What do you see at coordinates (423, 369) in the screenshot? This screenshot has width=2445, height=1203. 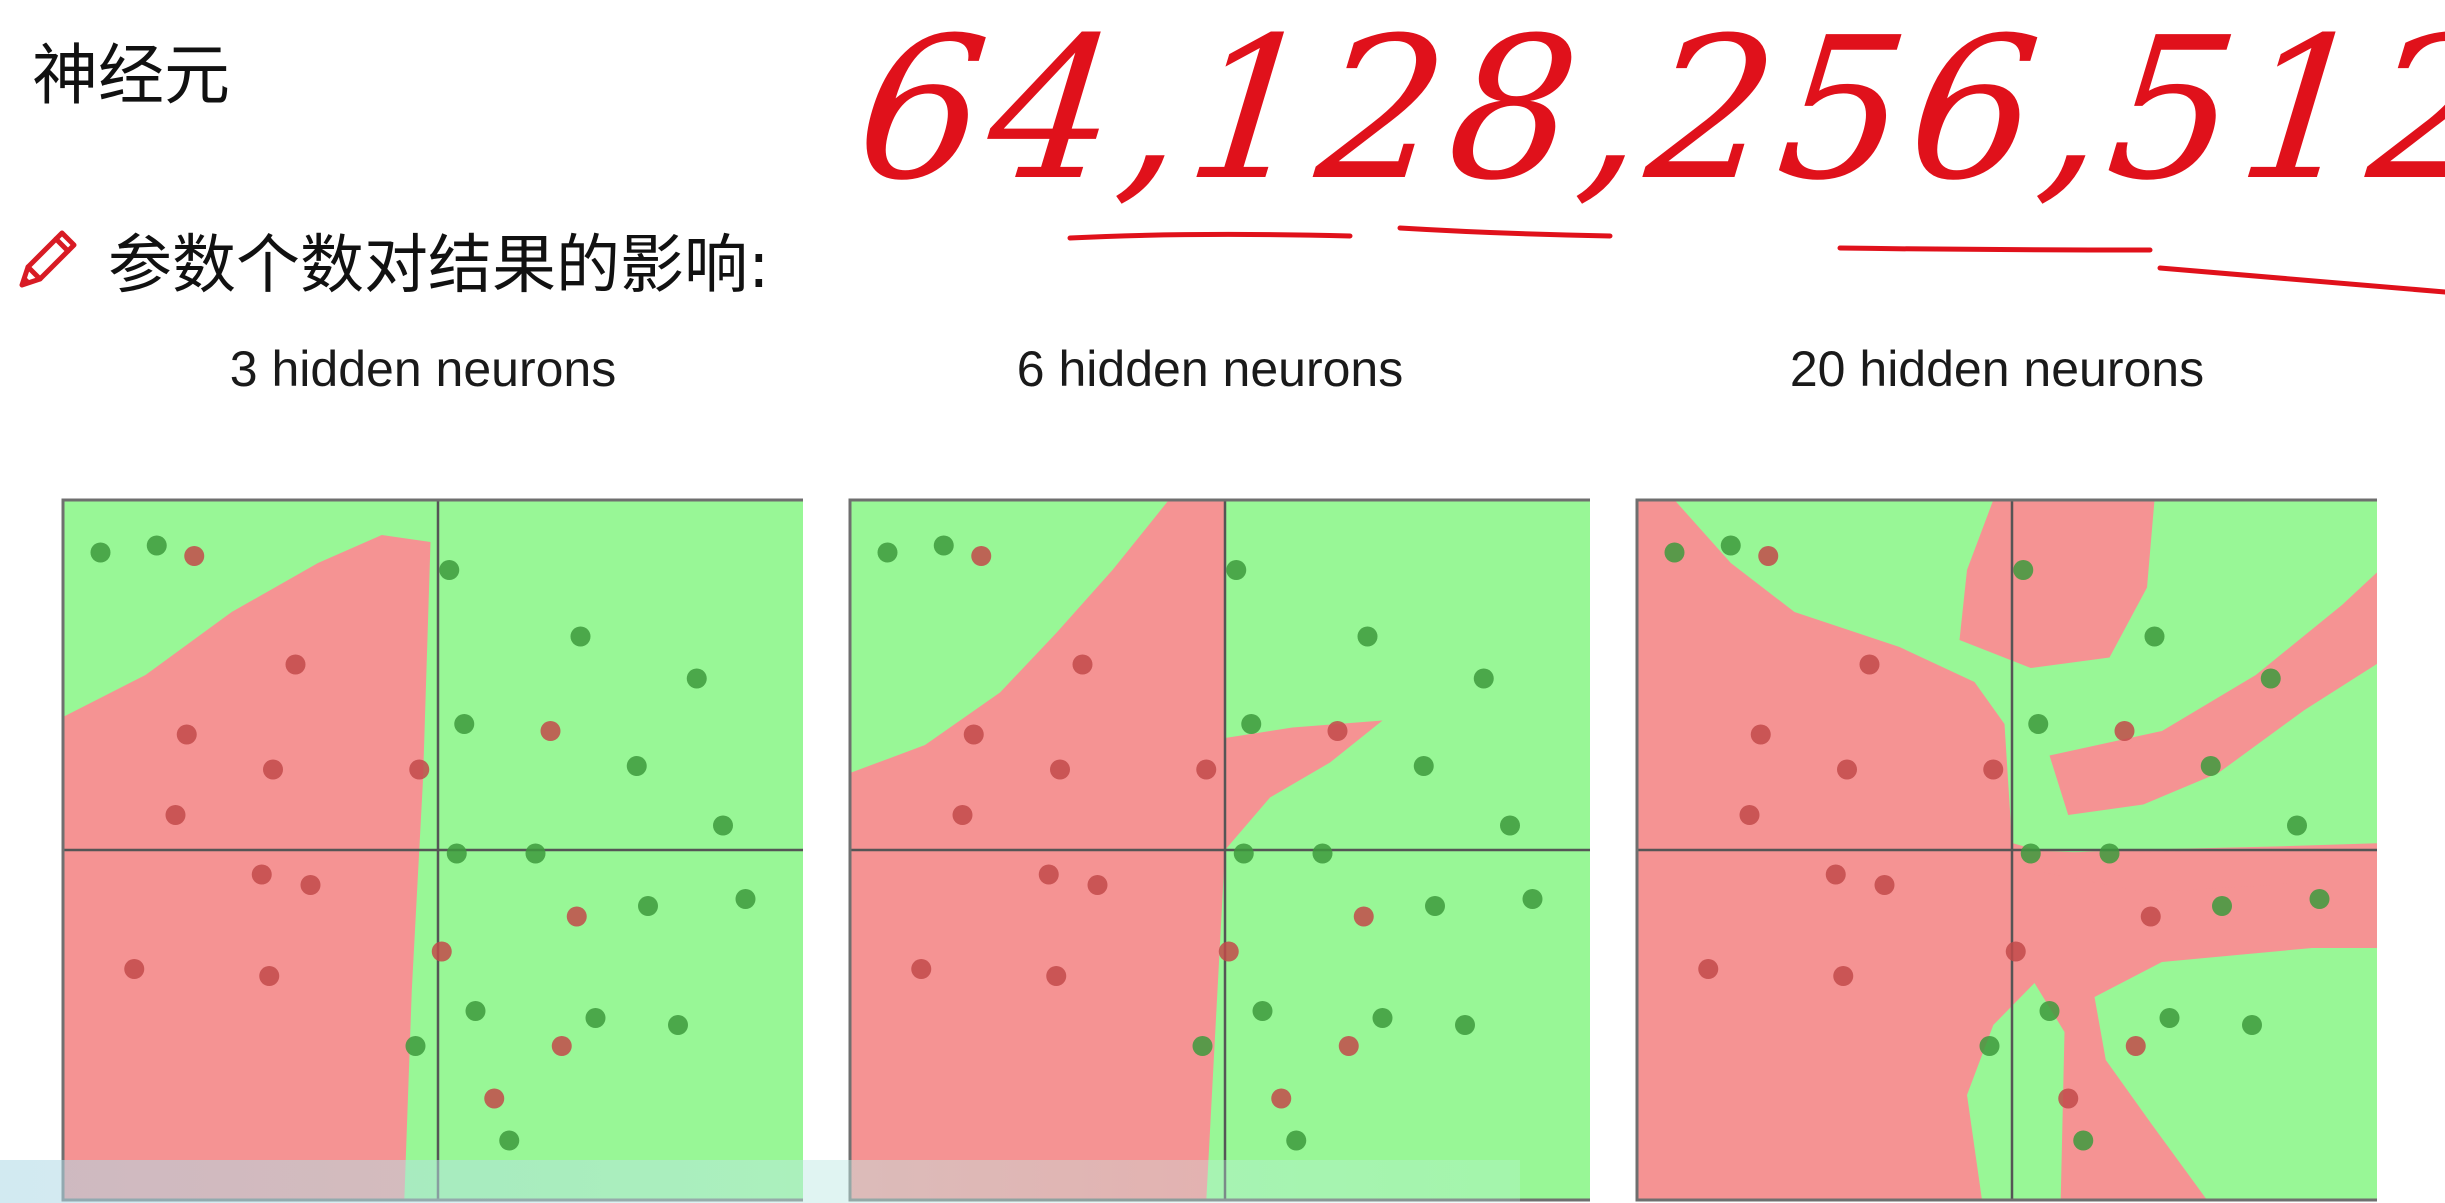 I see `panel-title: 3 hidden neurons` at bounding box center [423, 369].